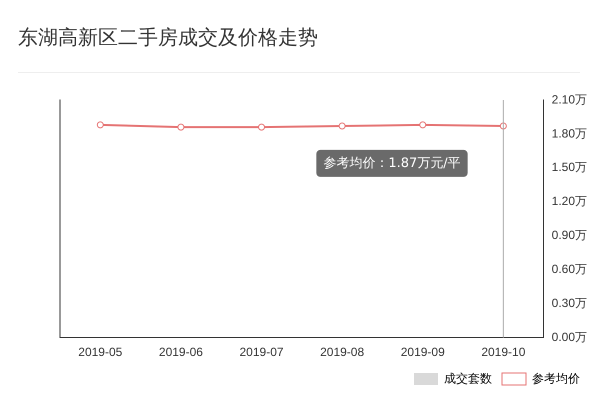 This screenshot has width=600, height=395. I want to click on legend-label: 参考均价, so click(556, 378).